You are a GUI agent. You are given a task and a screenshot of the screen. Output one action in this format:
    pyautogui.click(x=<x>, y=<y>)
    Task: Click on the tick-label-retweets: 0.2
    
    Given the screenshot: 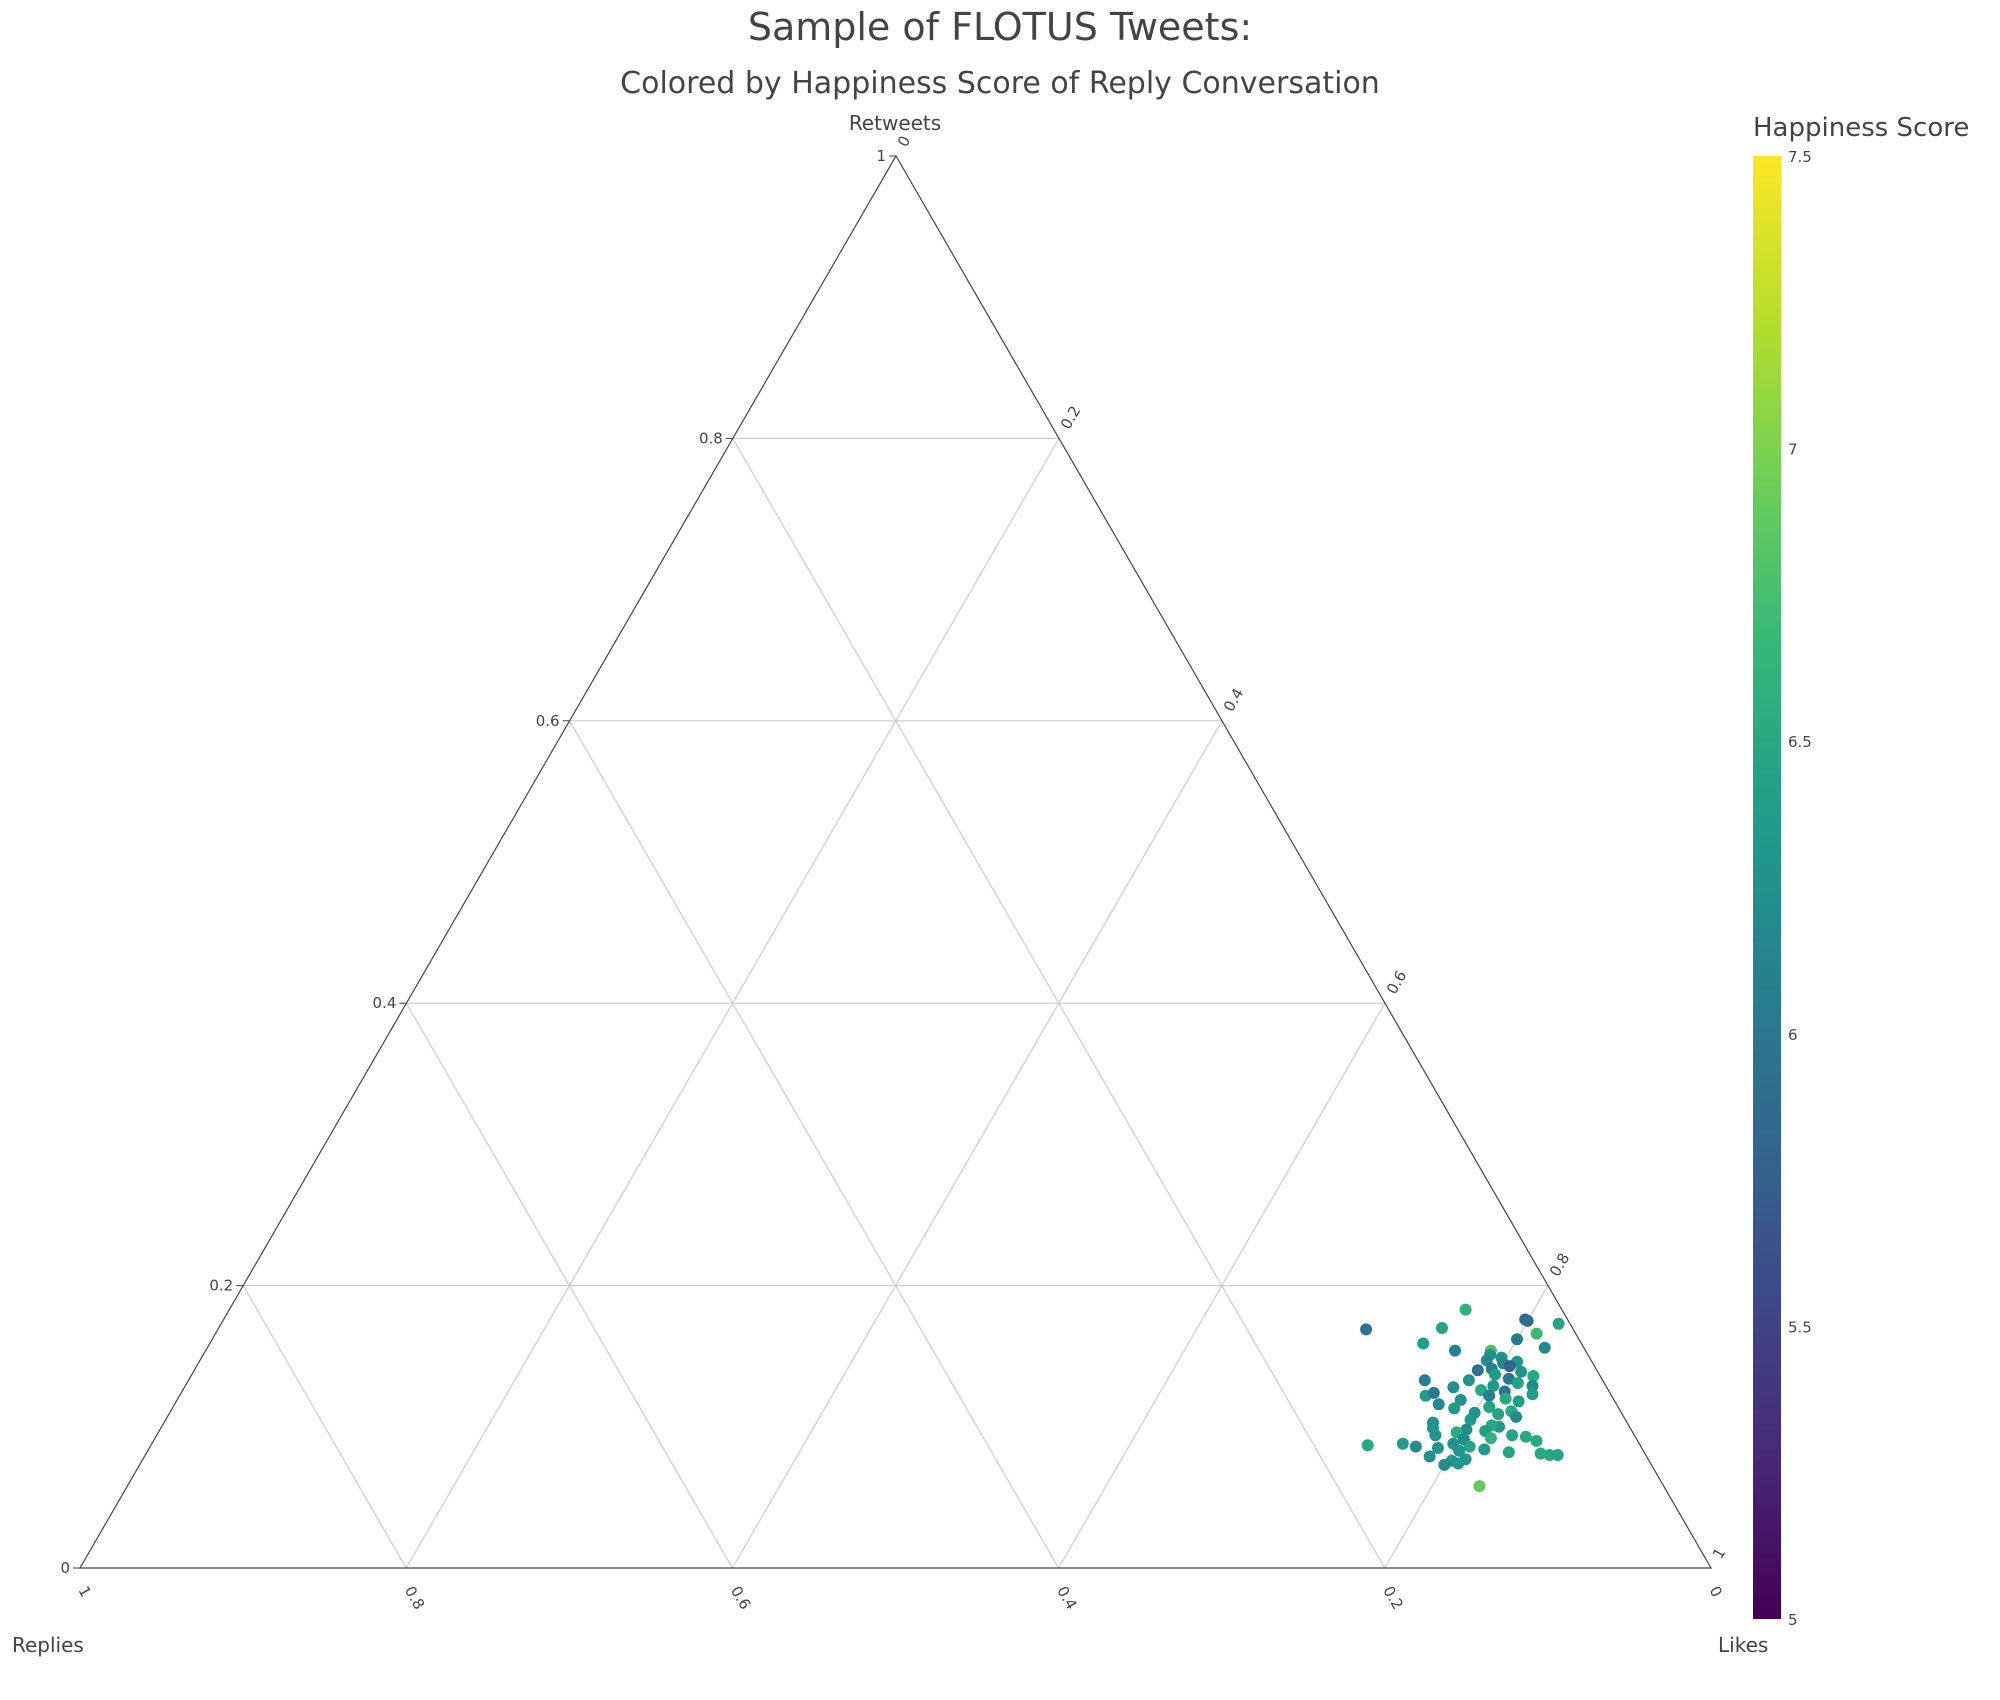 What is the action you would take?
    pyautogui.click(x=221, y=1286)
    